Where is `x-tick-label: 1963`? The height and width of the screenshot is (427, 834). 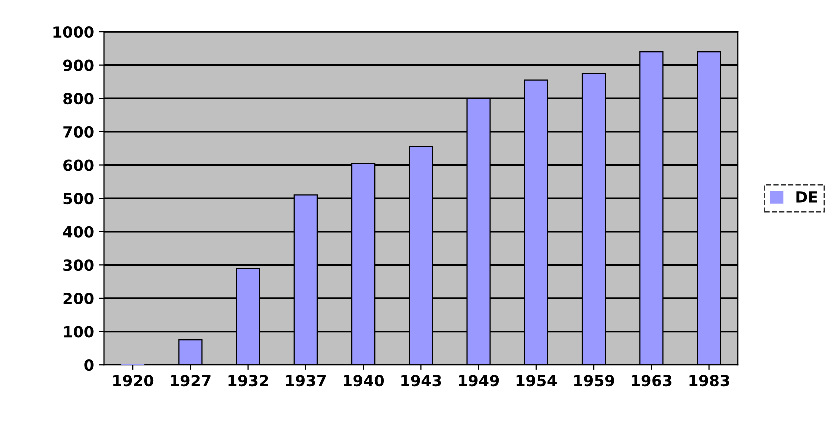
x-tick-label: 1963 is located at coordinates (652, 381).